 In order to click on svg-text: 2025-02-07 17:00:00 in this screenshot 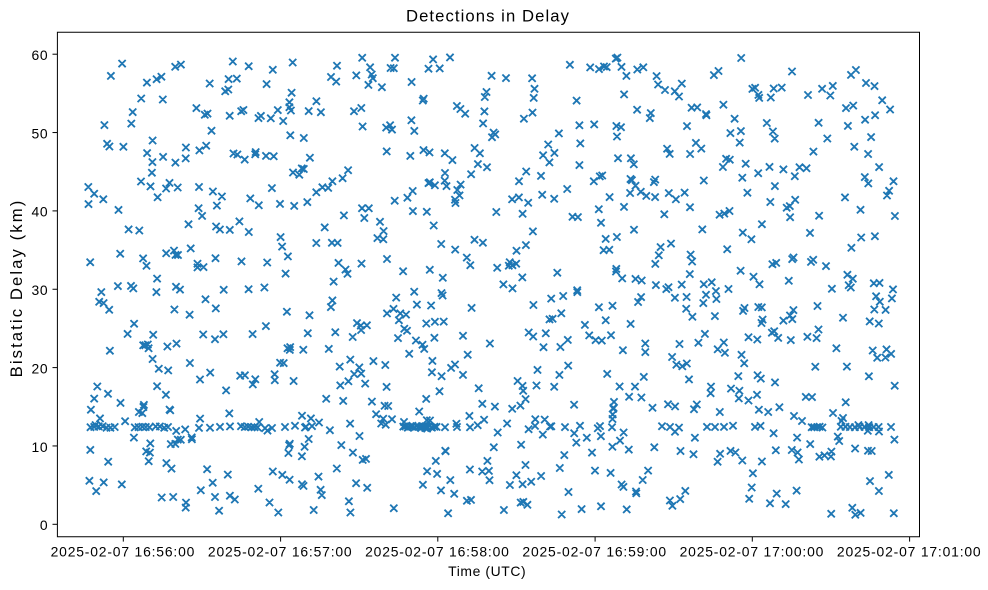, I will do `click(752, 552)`.